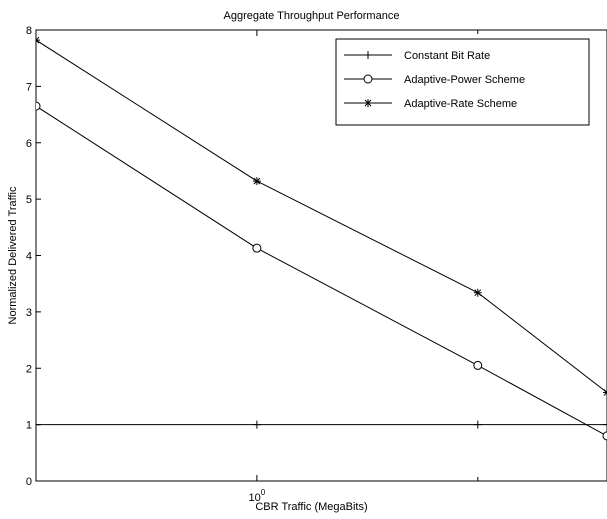 The height and width of the screenshot is (519, 607). What do you see at coordinates (29, 369) in the screenshot?
I see `y-tick-label: 2` at bounding box center [29, 369].